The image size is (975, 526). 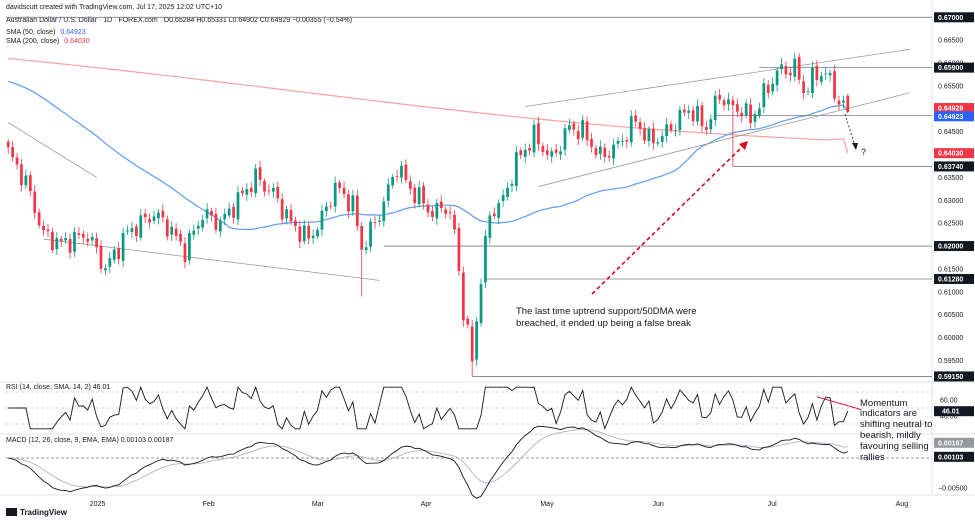 What do you see at coordinates (950, 224) in the screenshot?
I see `price-tick-label: 0.62500` at bounding box center [950, 224].